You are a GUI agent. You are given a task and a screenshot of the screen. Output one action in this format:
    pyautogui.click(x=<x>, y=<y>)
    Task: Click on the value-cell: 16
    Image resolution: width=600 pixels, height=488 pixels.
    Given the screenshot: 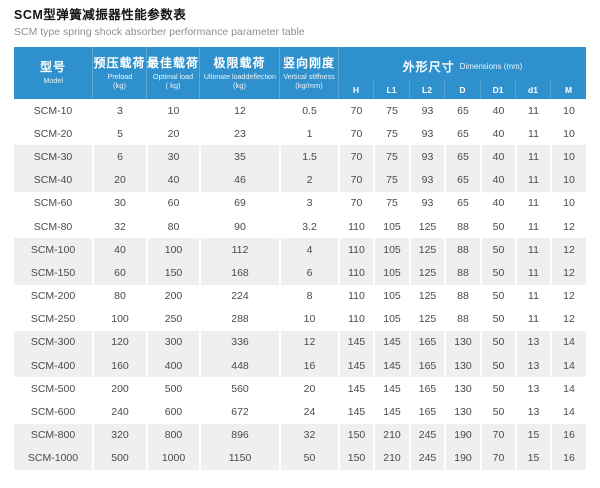 What is the action you would take?
    pyautogui.click(x=568, y=458)
    